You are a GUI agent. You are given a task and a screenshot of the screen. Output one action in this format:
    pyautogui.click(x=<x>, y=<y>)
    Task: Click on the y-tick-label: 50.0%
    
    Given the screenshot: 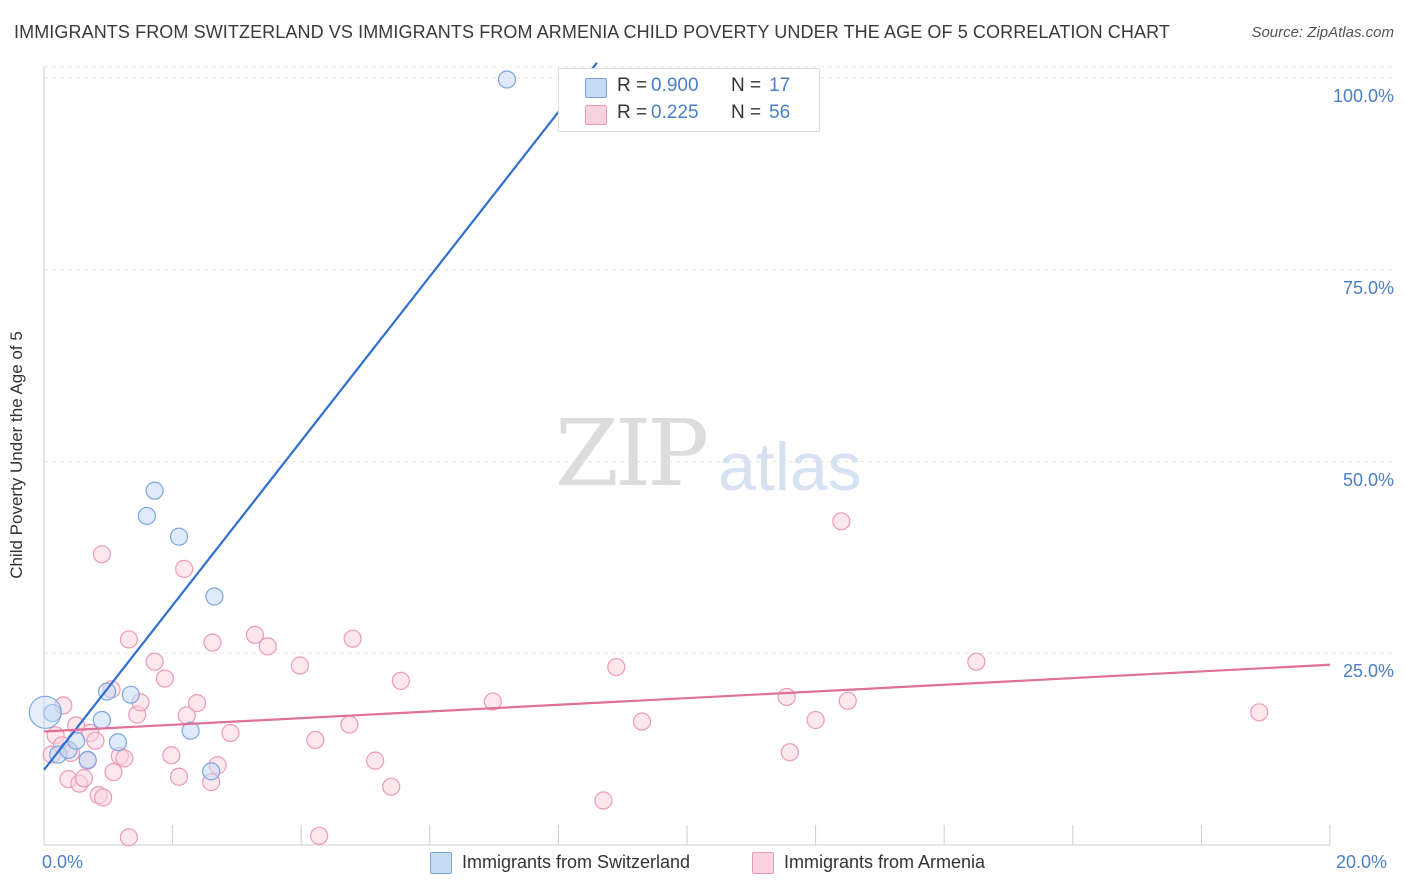 What is the action you would take?
    pyautogui.click(x=1368, y=479)
    